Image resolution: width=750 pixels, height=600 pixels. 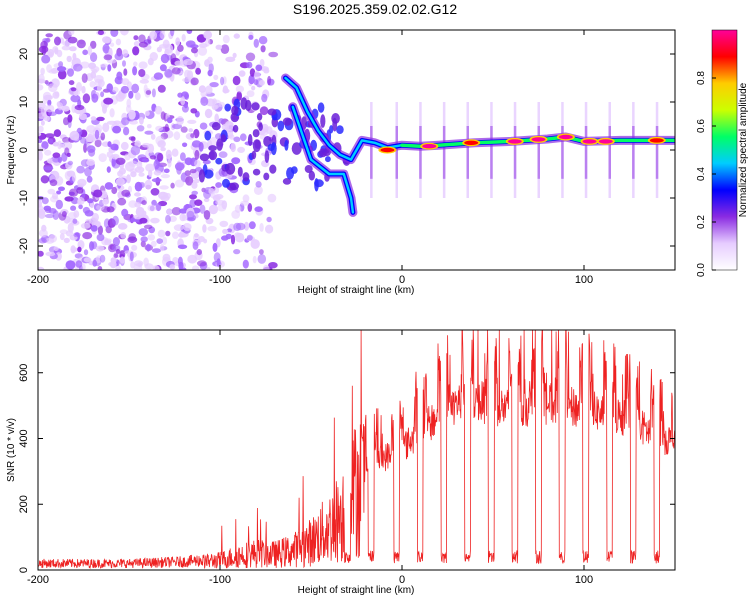 I want to click on hot-spot, so click(x=471, y=142).